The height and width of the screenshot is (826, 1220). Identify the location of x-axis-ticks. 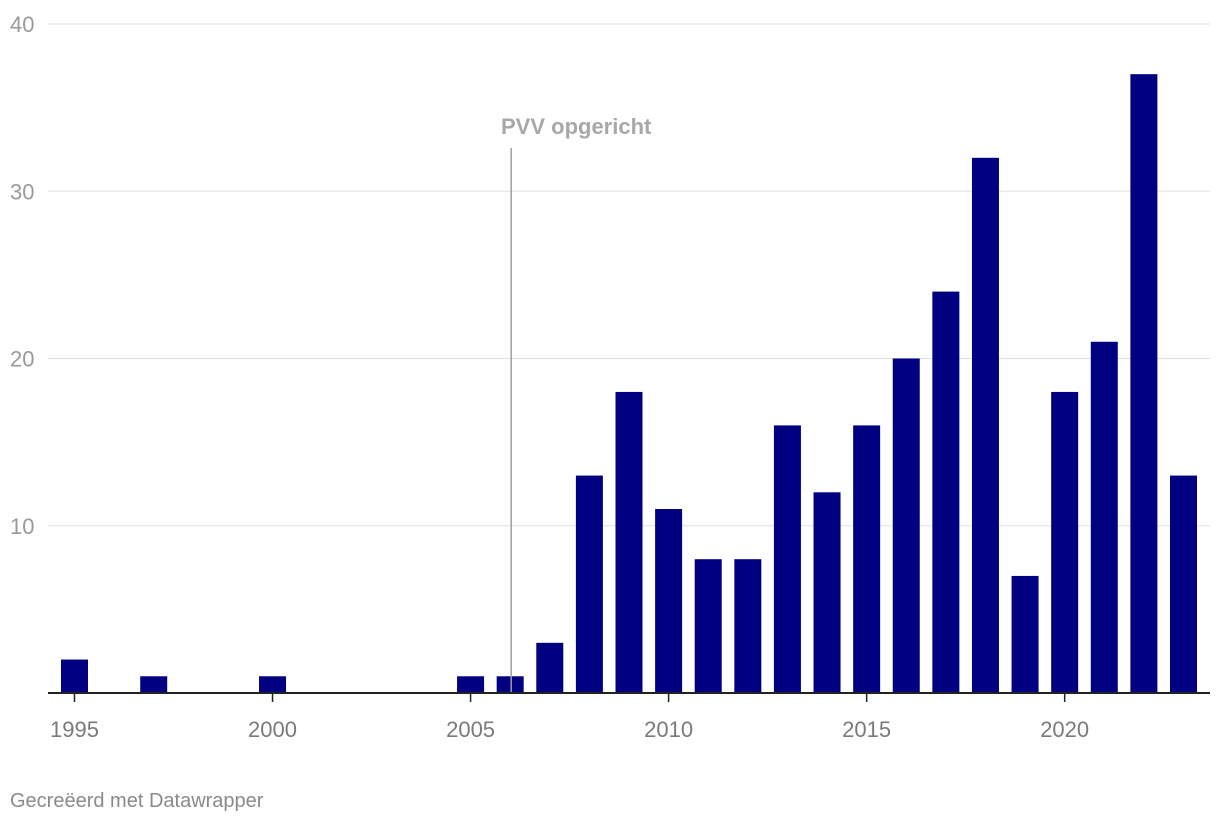
(569, 697).